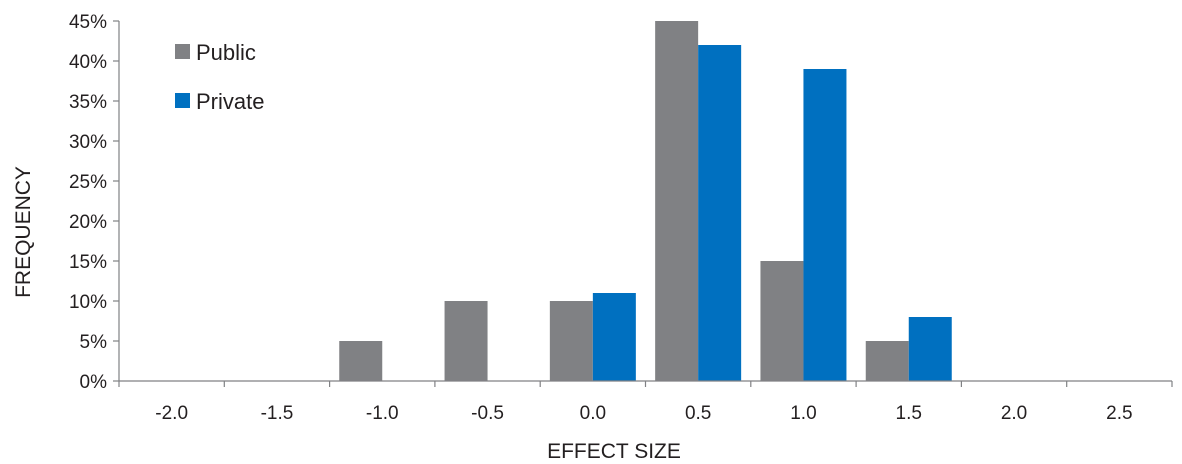 The image size is (1182, 464). I want to click on y-tick-label: 40%, so click(88, 62).